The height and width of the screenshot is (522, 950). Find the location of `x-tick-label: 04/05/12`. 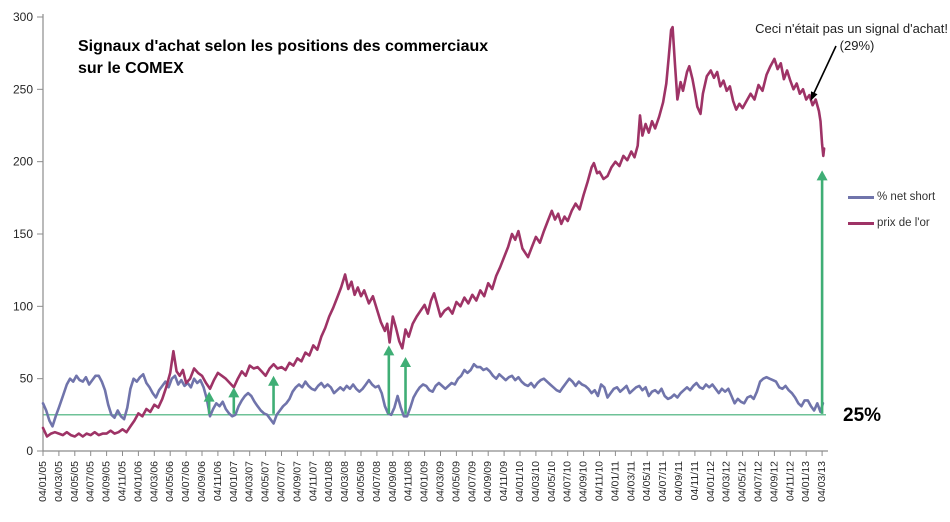

x-tick-label: 04/05/12 is located at coordinates (743, 481).